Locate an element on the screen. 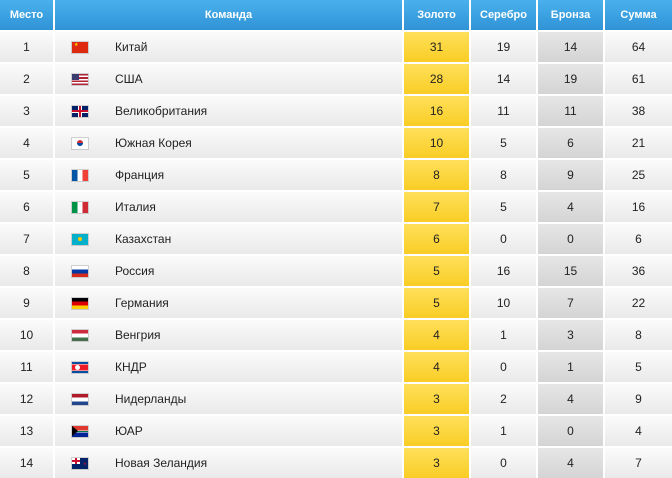  table-row: 7 Казахстан 6 0 0 6 is located at coordinates (336, 238).